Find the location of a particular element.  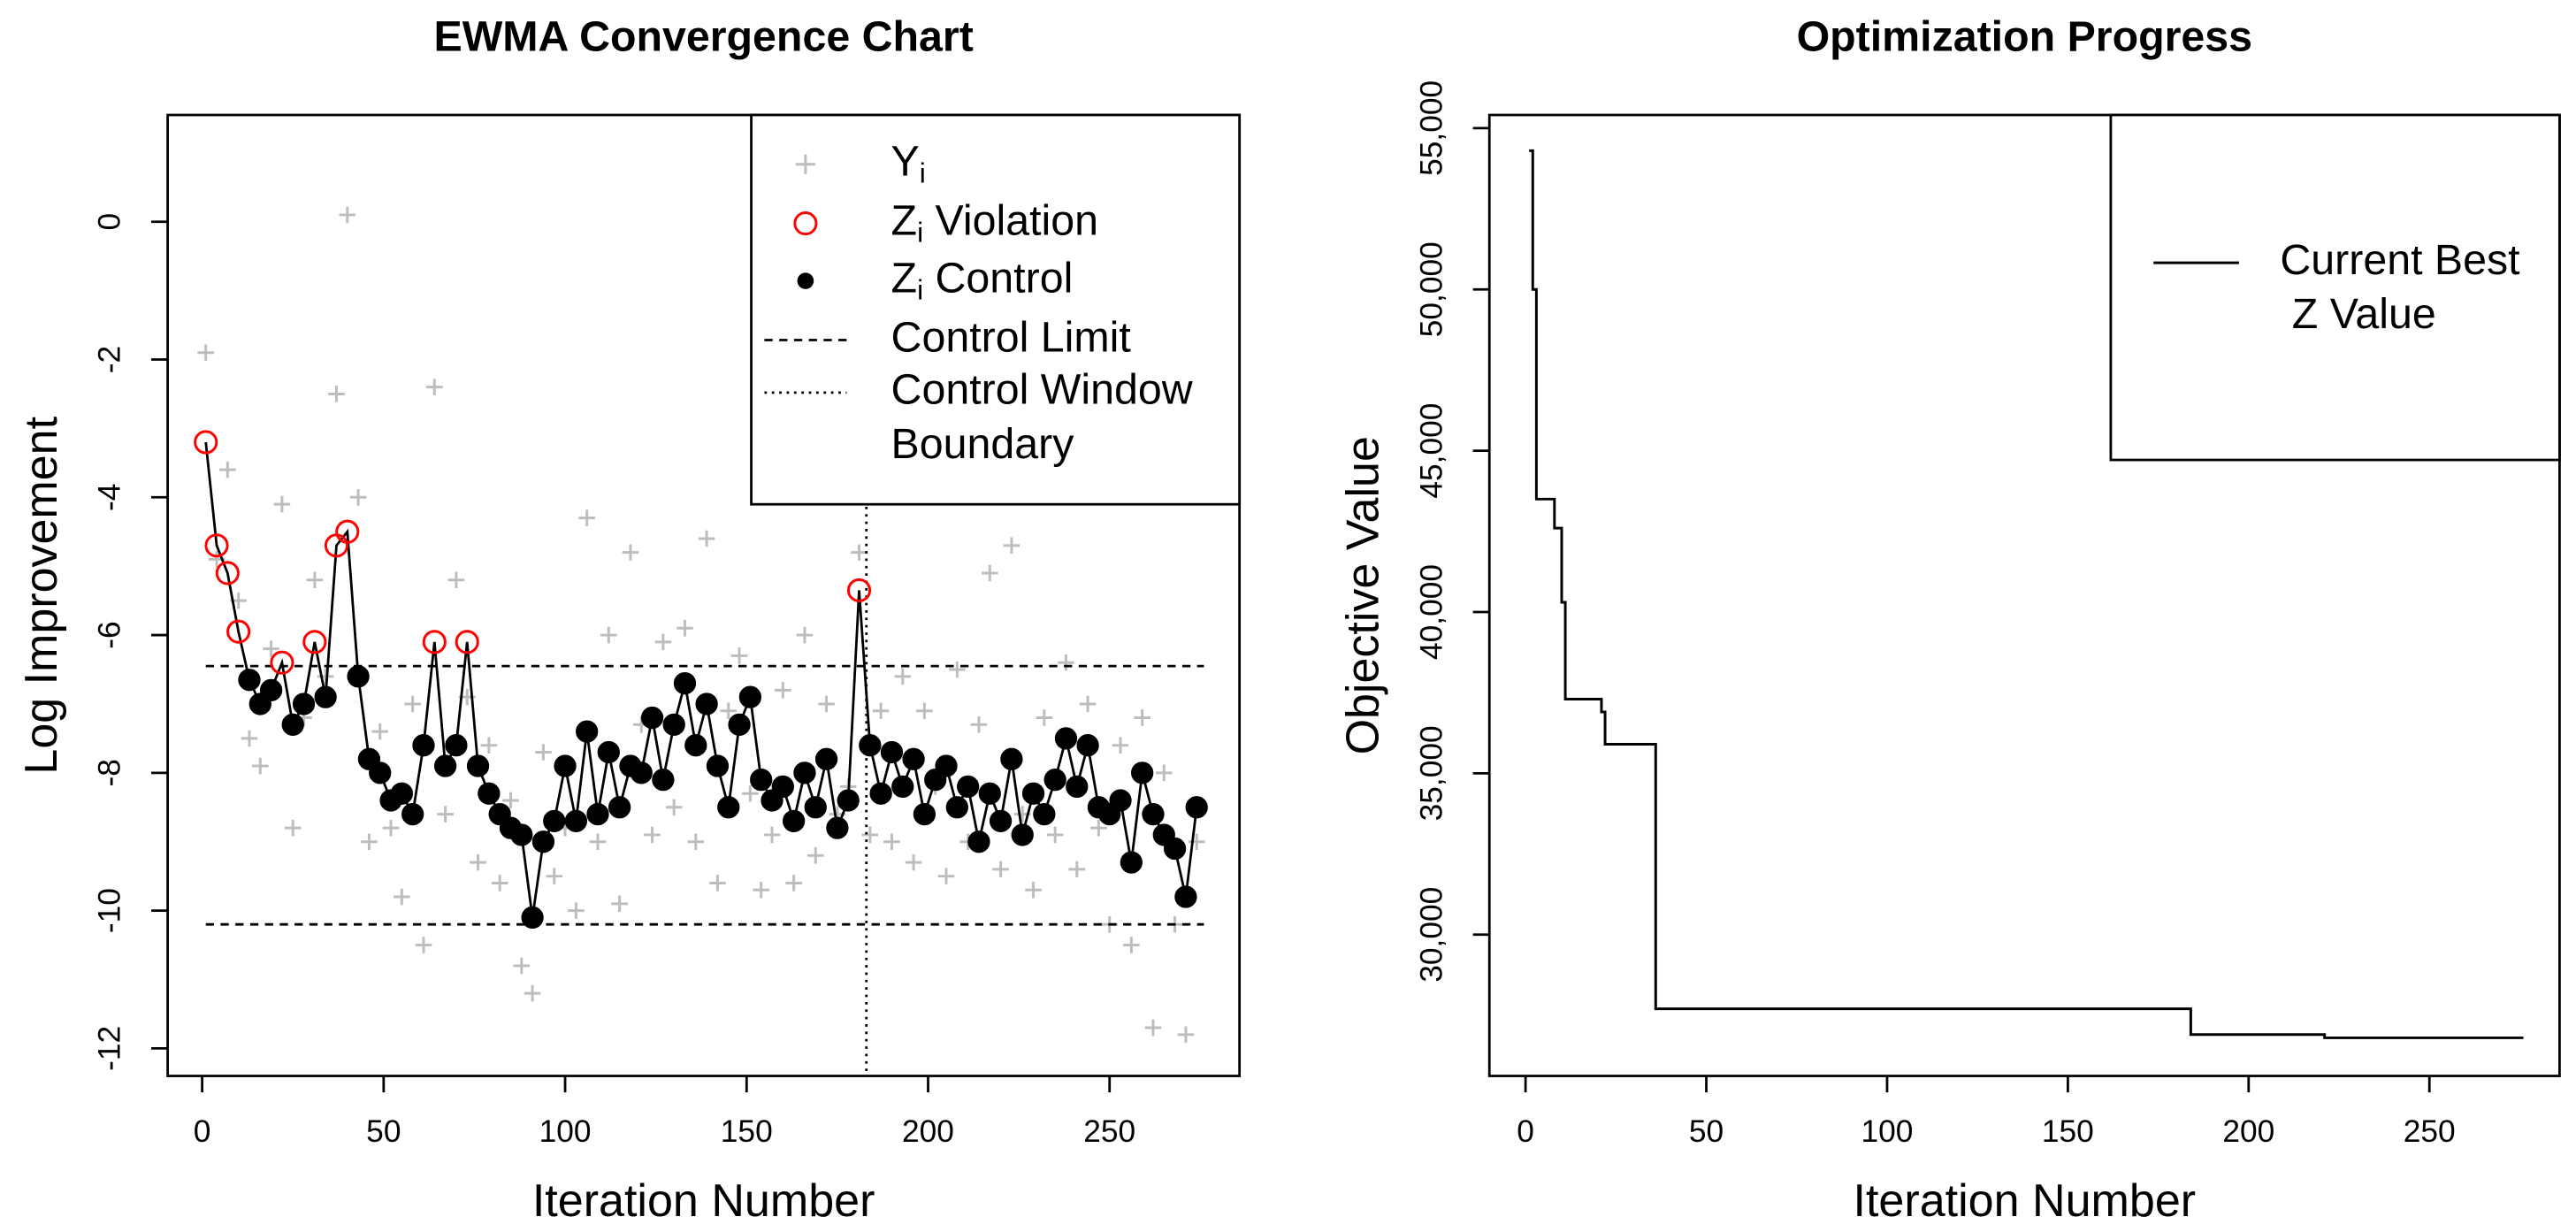

y-tick-label: -12 is located at coordinates (110, 1048).